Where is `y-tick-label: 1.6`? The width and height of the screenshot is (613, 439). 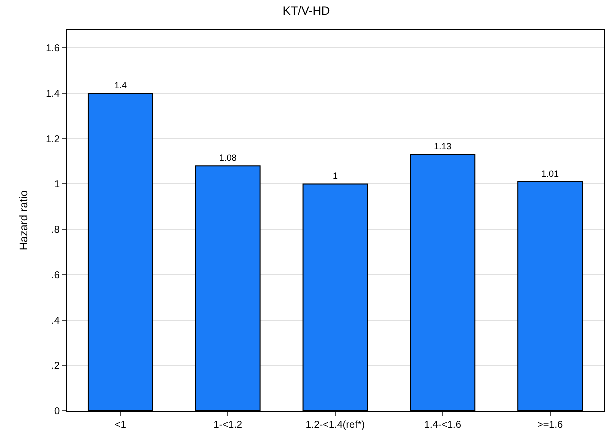 y-tick-label: 1.6 is located at coordinates (53, 49).